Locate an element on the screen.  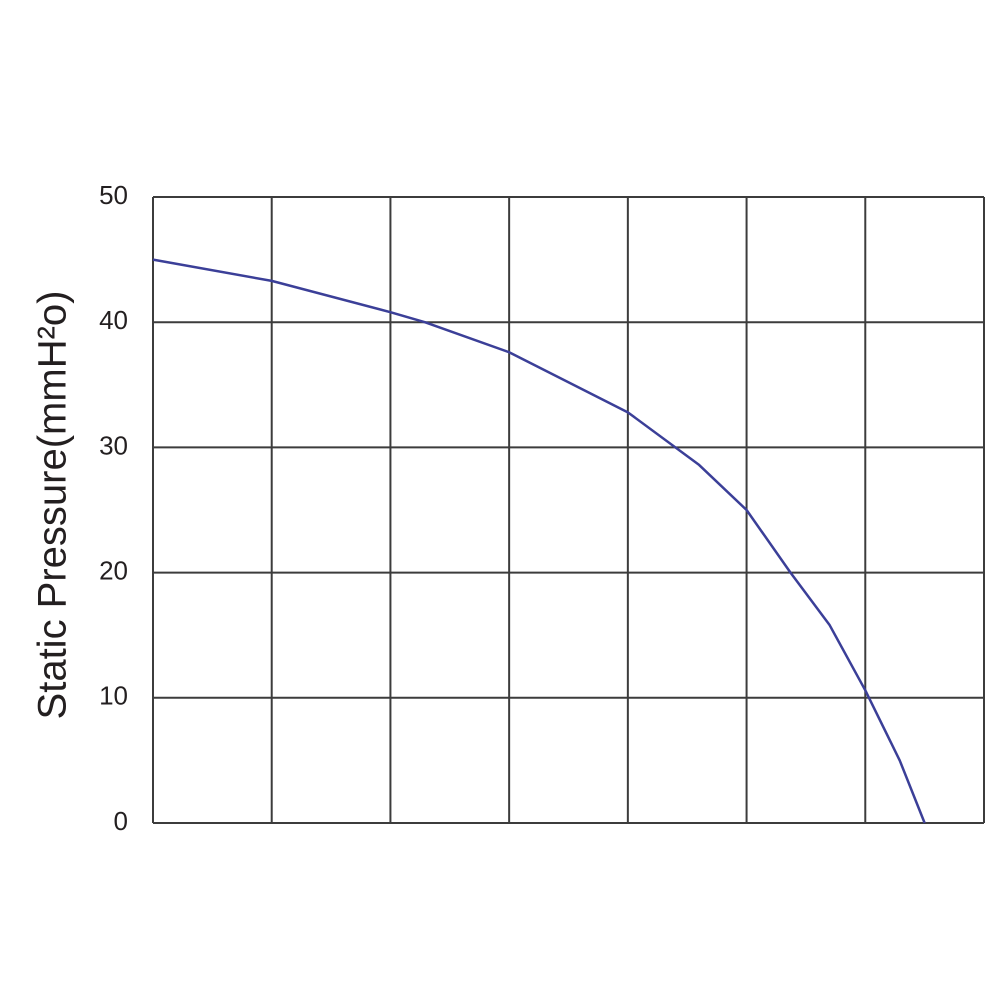
y-tick-label: 0 is located at coordinates (121, 821).